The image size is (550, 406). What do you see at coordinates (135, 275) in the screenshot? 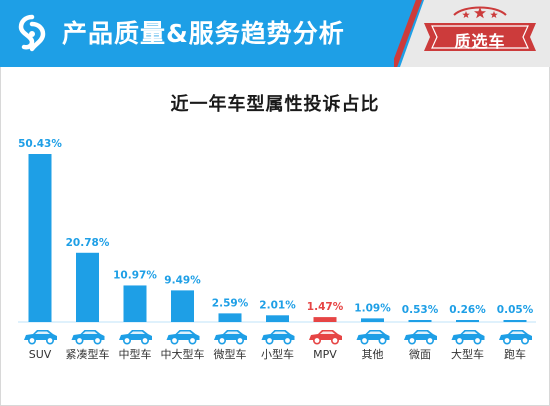
I see `data-label: 10.97%` at bounding box center [135, 275].